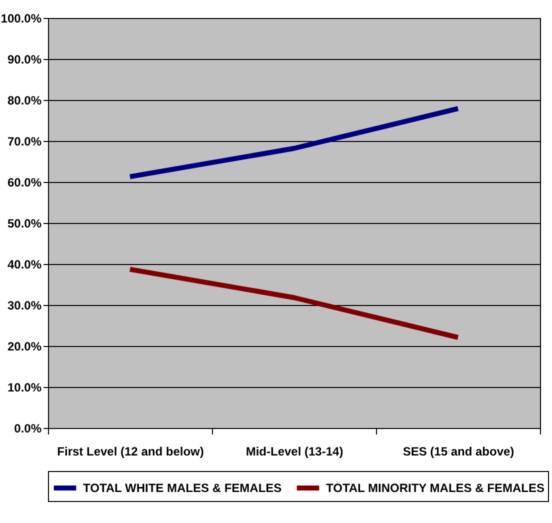 The image size is (552, 523). I want to click on legend-label: TOTAL MINORITY MALES & FEMALES, so click(435, 488).